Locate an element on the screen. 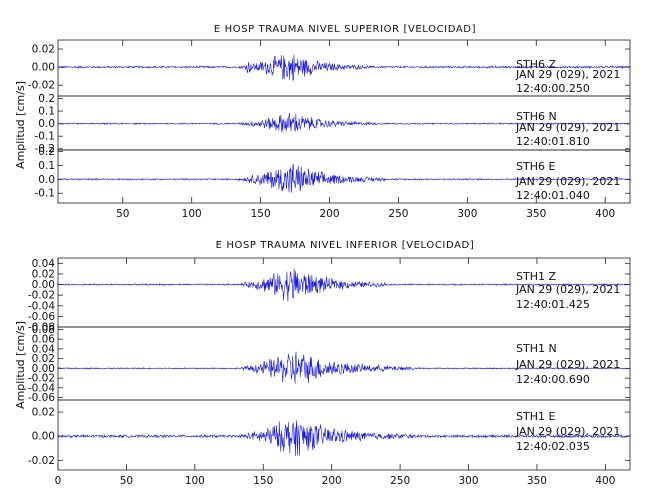  x-tick-label: 0 is located at coordinates (58, 481).